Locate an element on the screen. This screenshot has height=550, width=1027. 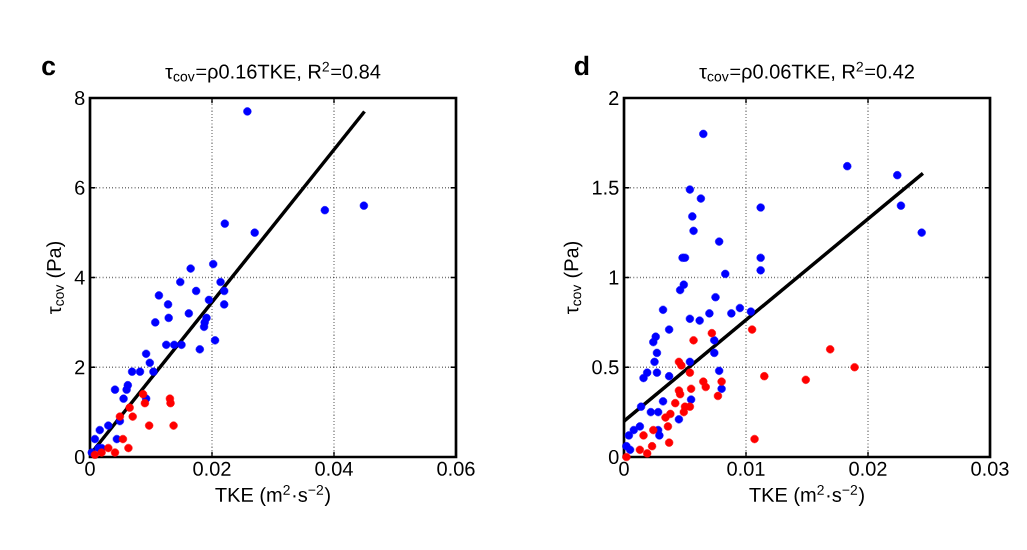
text: d is located at coordinates (581, 65).